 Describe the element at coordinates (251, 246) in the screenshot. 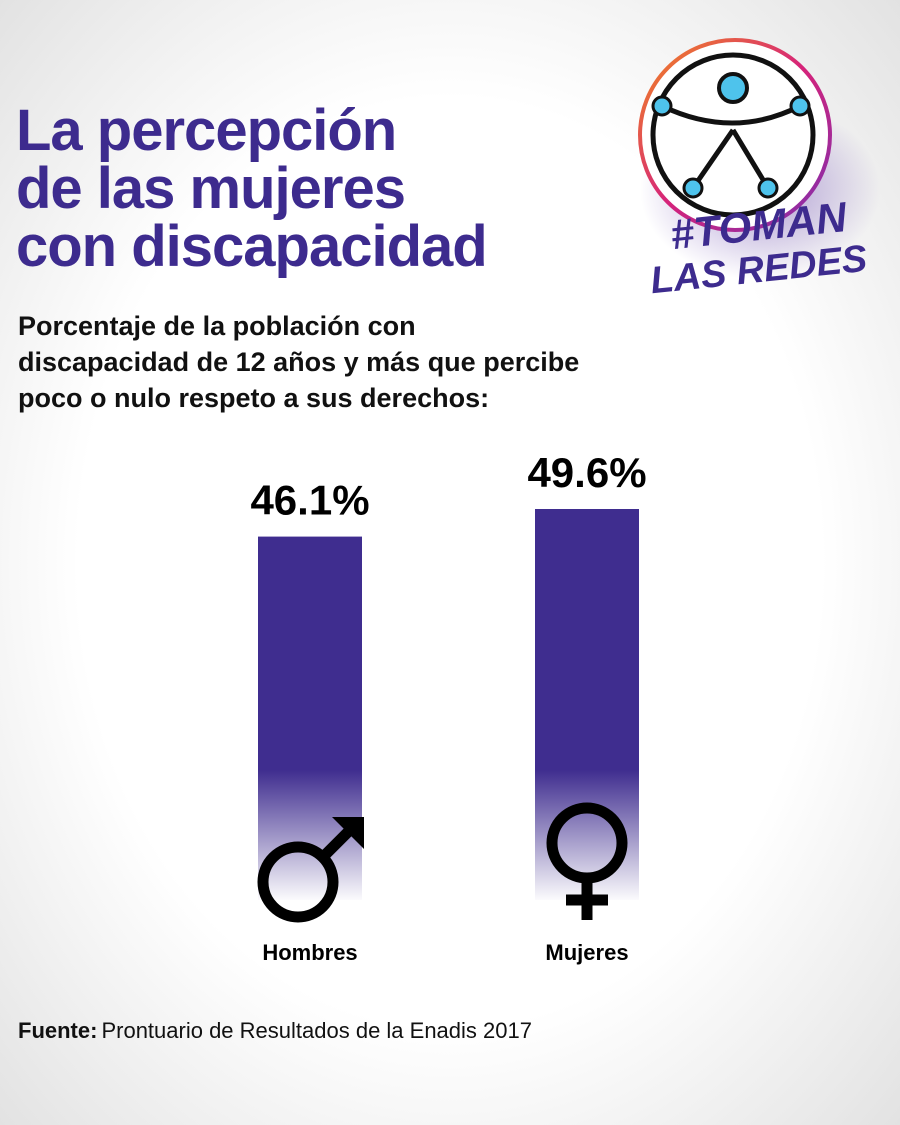

I see `title-line: con discapacidad` at that location.